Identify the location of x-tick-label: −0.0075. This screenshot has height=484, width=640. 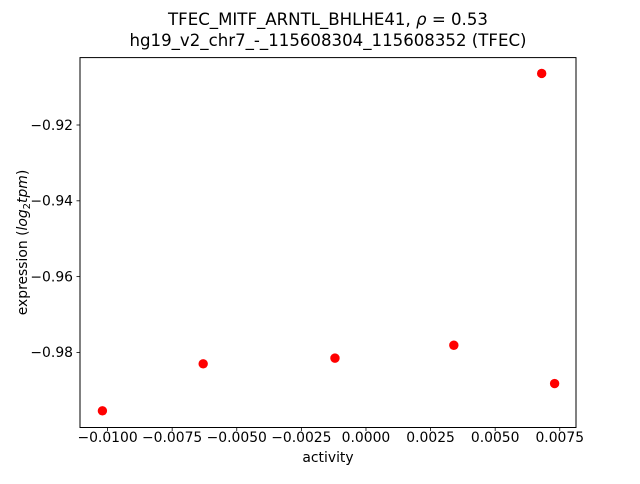
(172, 438).